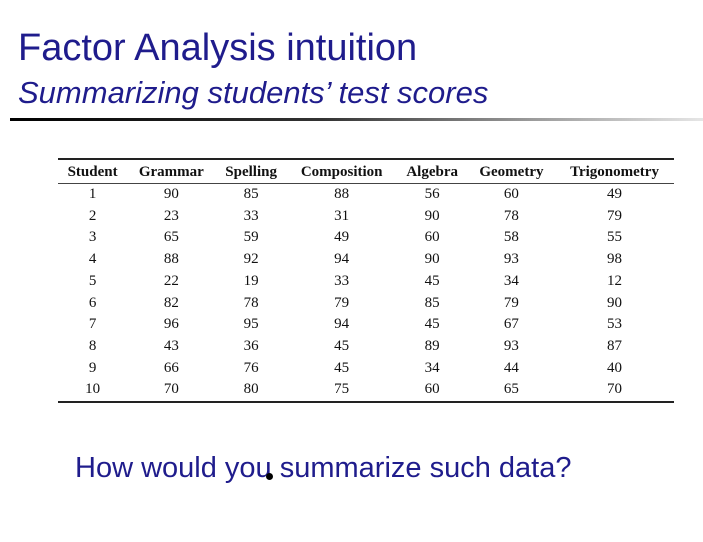 This screenshot has height=542, width=703. Describe the element at coordinates (366, 369) in the screenshot. I see `table-row: 9 66 76 45 34 44 40` at that location.